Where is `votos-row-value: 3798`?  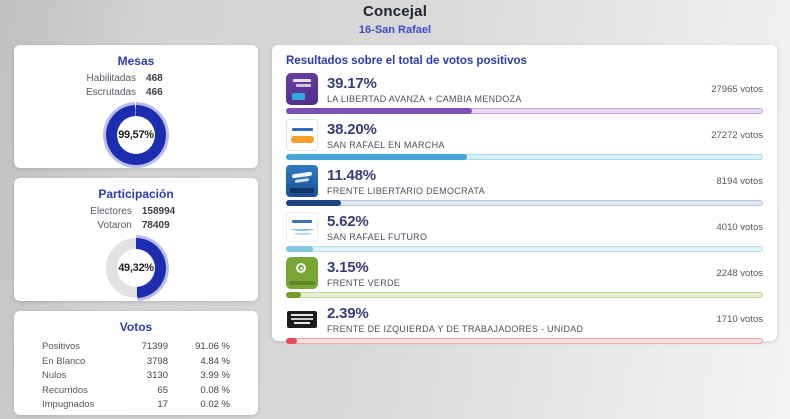 votos-row-value: 3798 is located at coordinates (157, 361).